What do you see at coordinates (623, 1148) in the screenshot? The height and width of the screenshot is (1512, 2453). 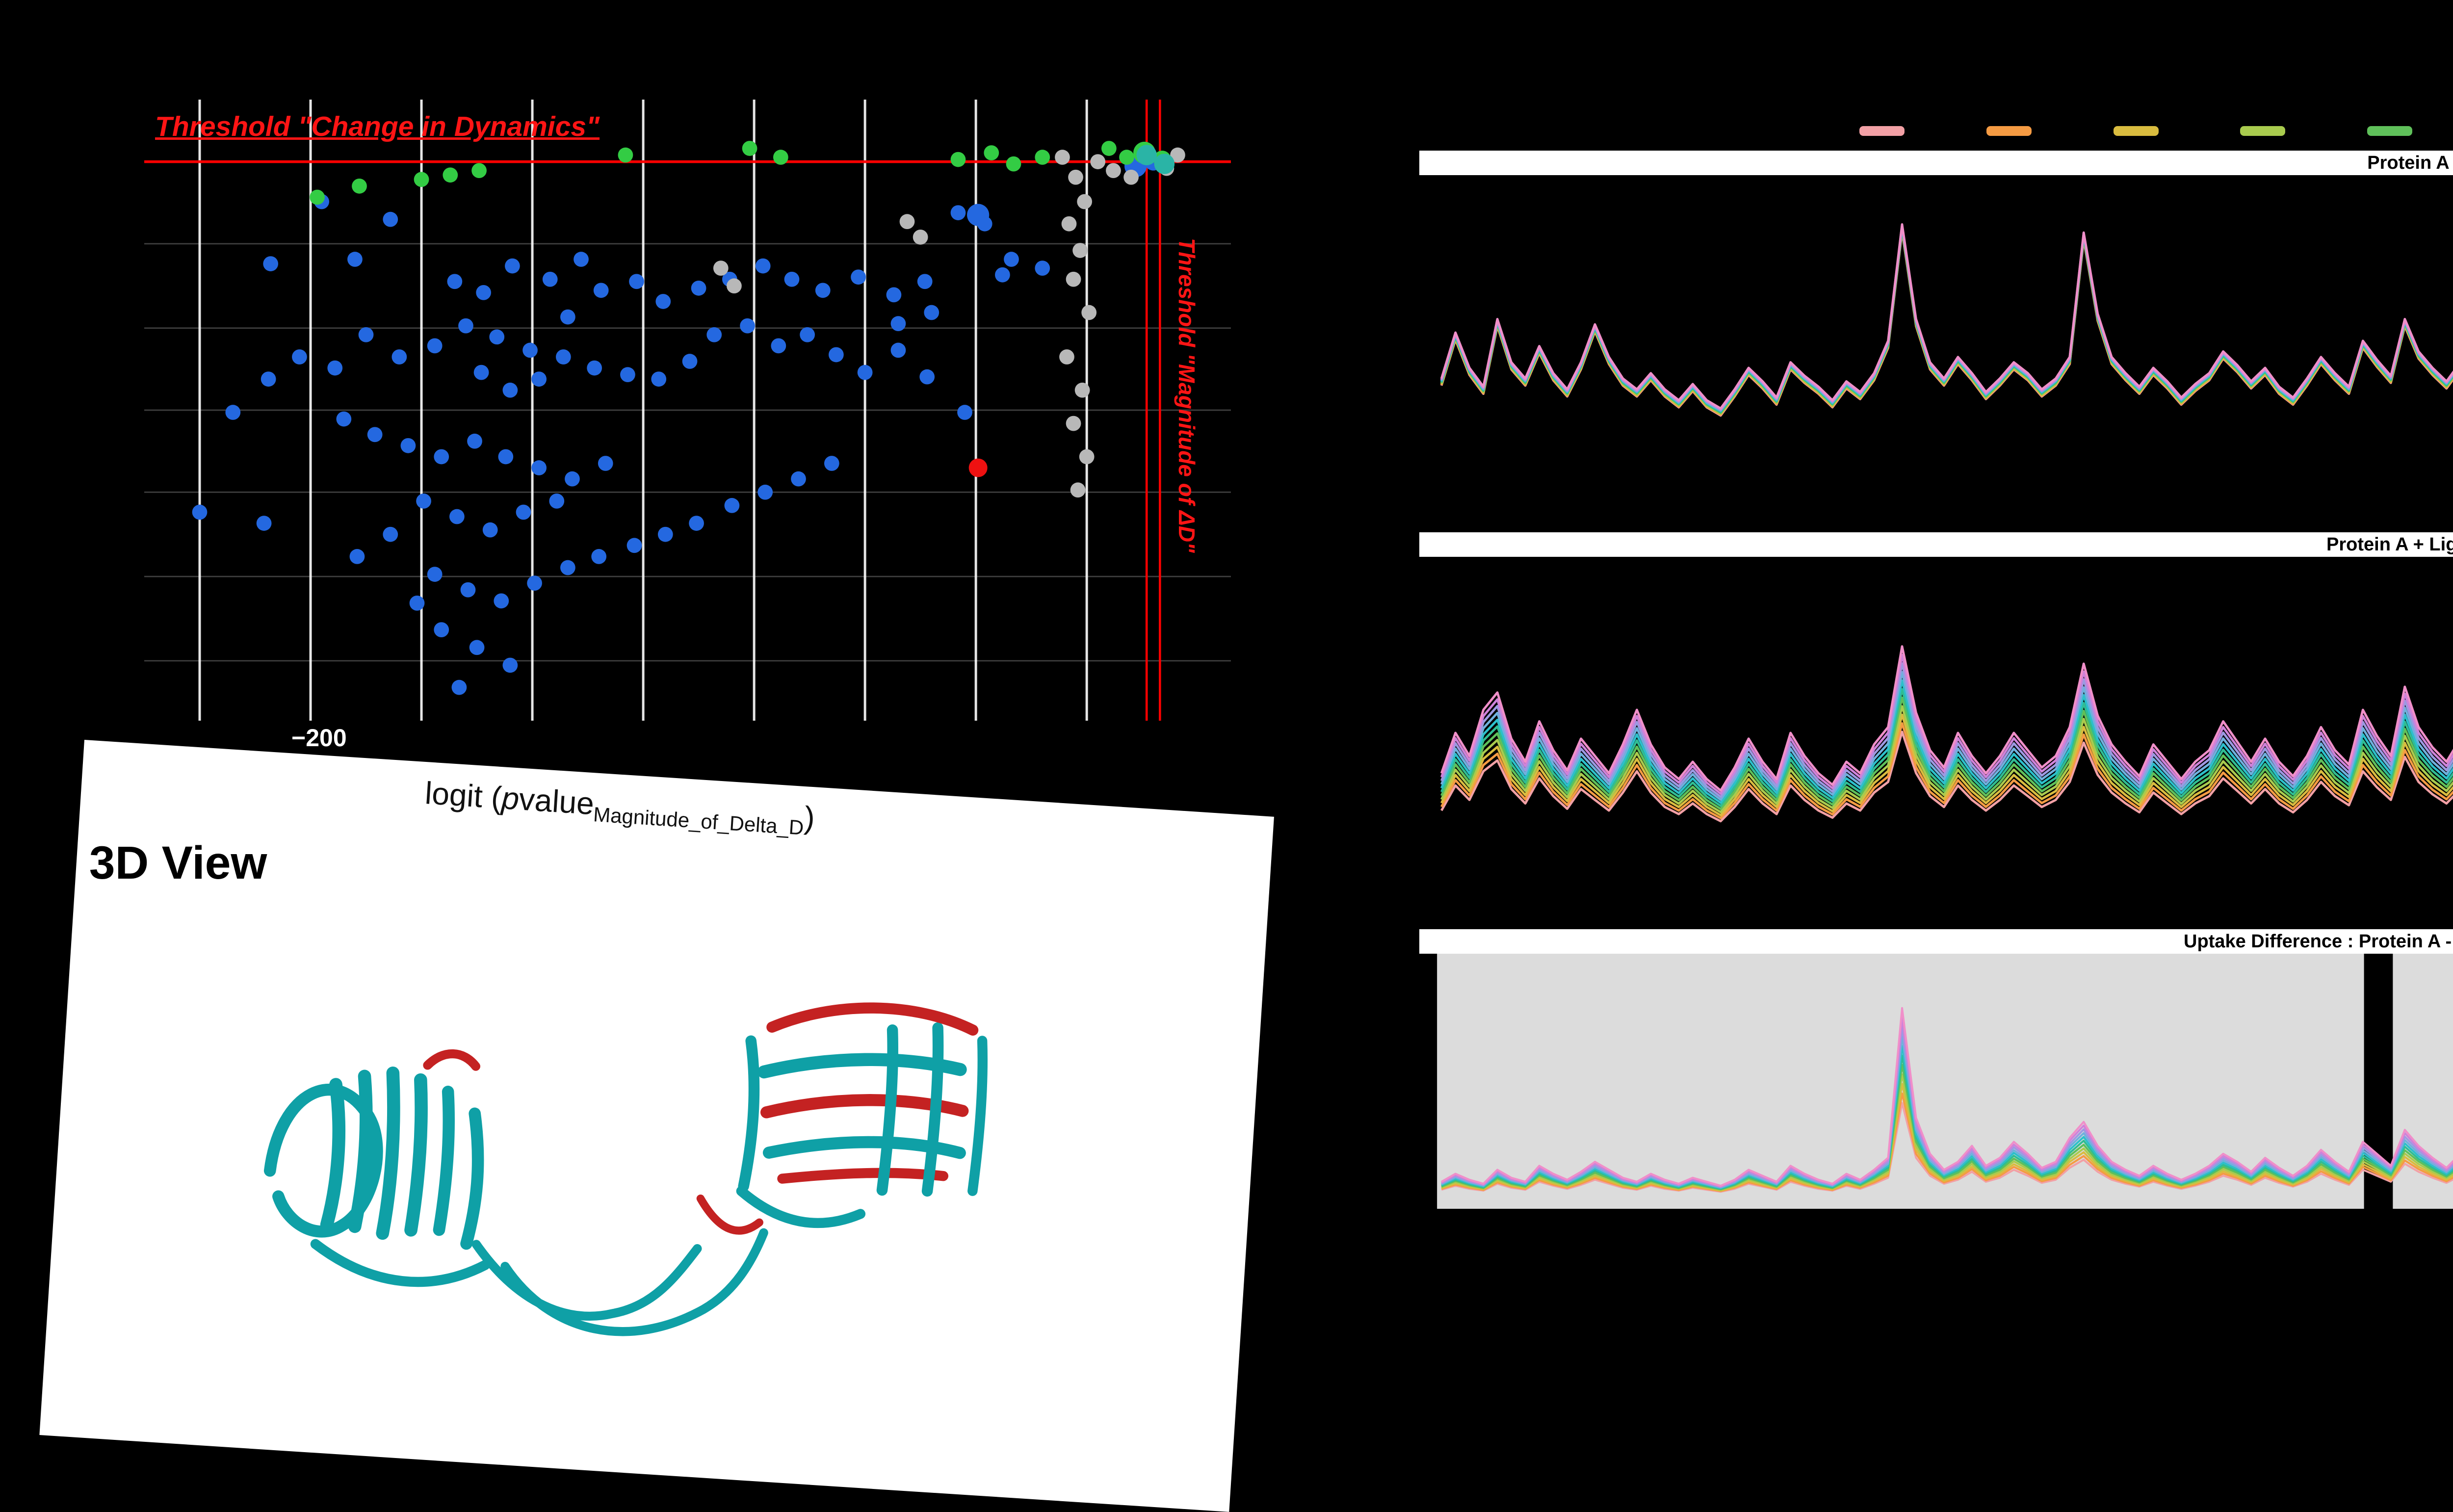 I see `protein-structure` at bounding box center [623, 1148].